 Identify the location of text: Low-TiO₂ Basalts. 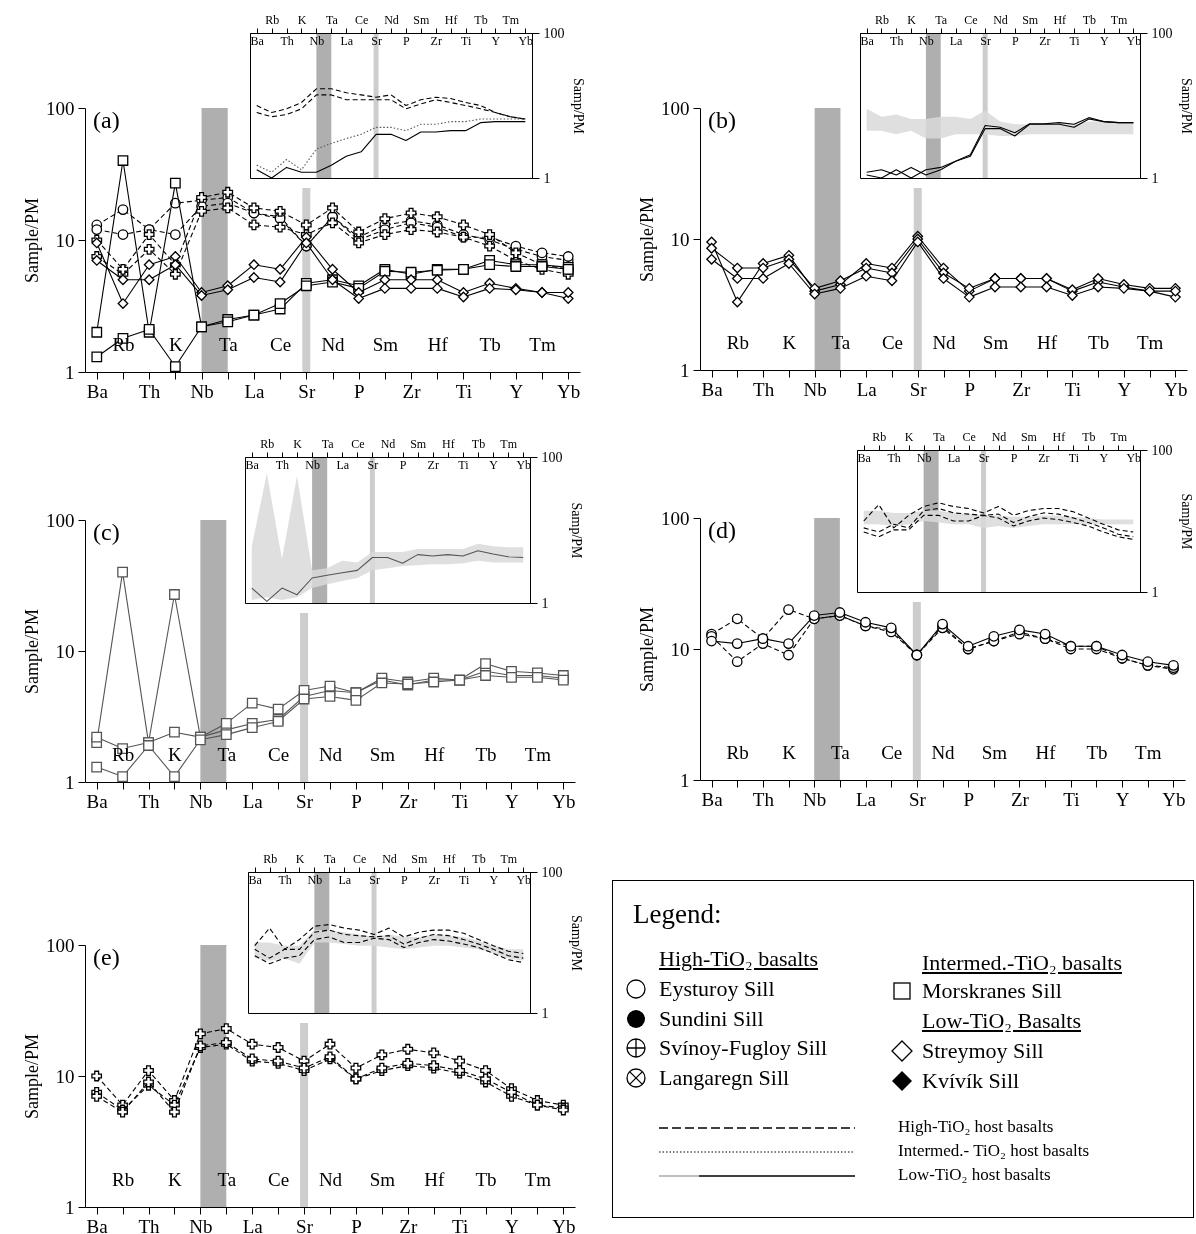
(1002, 1020).